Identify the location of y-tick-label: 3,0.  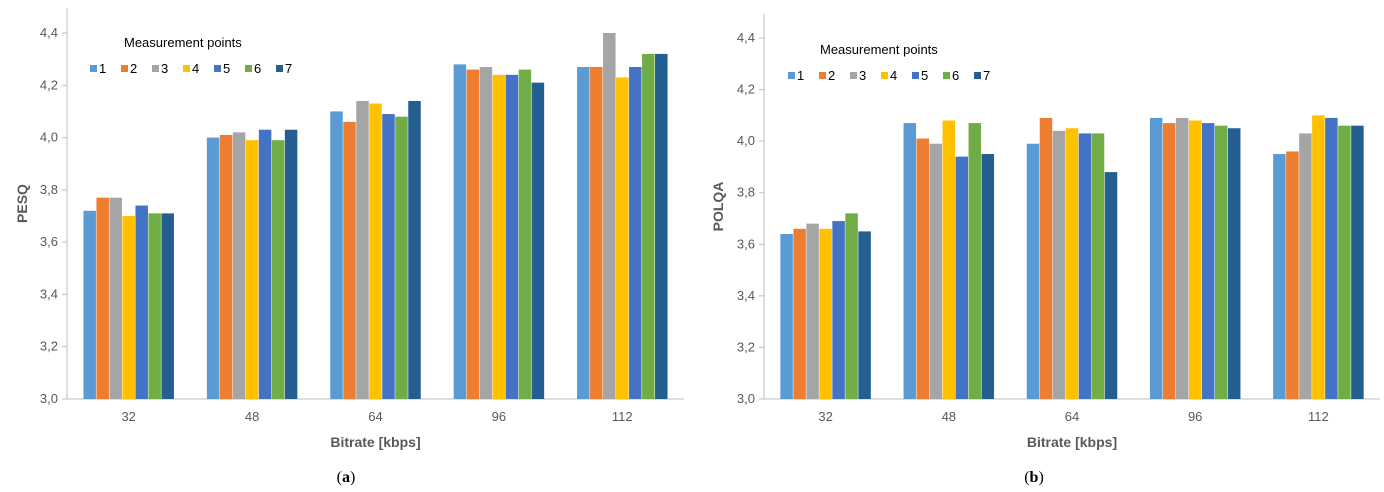
(49, 398).